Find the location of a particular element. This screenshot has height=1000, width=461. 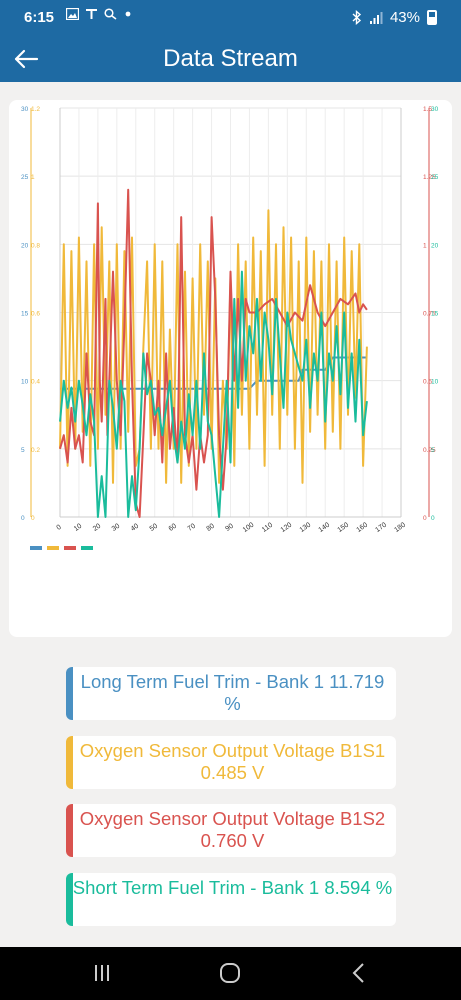

x-tick-label: 90 is located at coordinates (229, 528).